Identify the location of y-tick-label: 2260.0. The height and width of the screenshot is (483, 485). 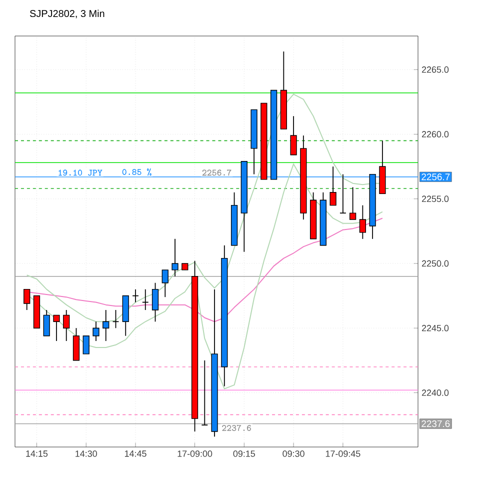
(435, 134).